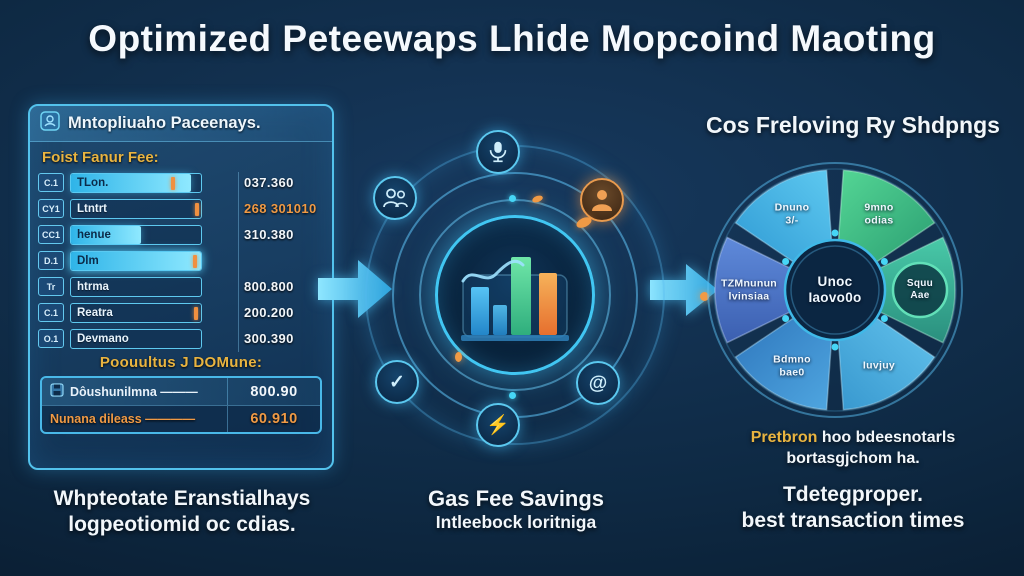 The height and width of the screenshot is (576, 1024). What do you see at coordinates (879, 365) in the screenshot?
I see `wheel-segment-label: Iuvjuy` at bounding box center [879, 365].